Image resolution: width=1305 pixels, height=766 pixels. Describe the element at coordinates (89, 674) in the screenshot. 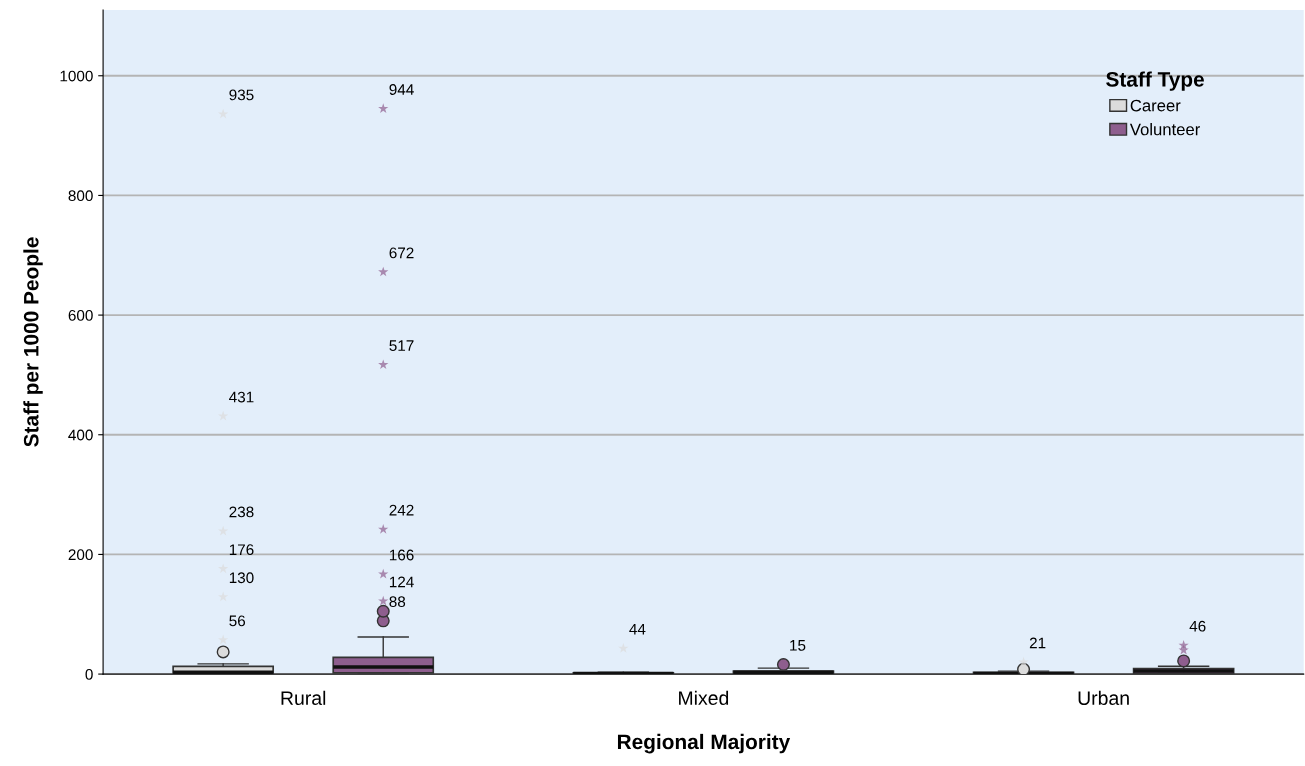

I see `y-tick-label: 0` at that location.